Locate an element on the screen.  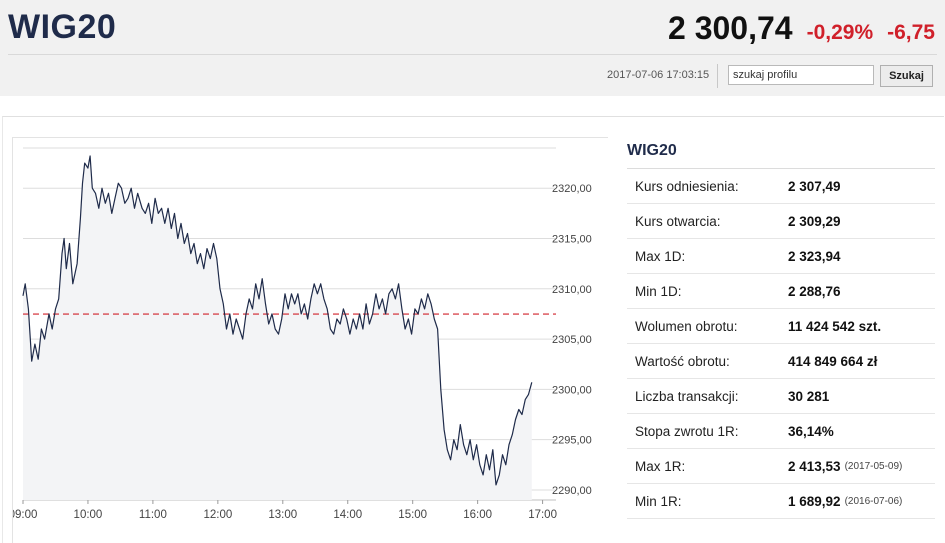
stats-row: Stopa zwrotu 1R: 36,14% is located at coordinates (781, 431).